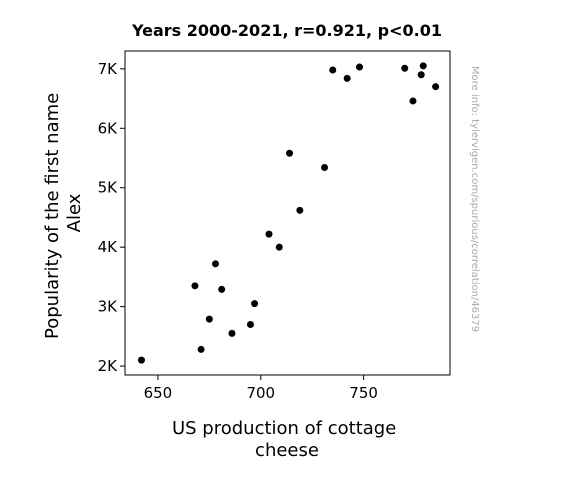 The height and width of the screenshot is (500, 575). What do you see at coordinates (108, 188) in the screenshot?
I see `y-tick-label: 5K` at bounding box center [108, 188].